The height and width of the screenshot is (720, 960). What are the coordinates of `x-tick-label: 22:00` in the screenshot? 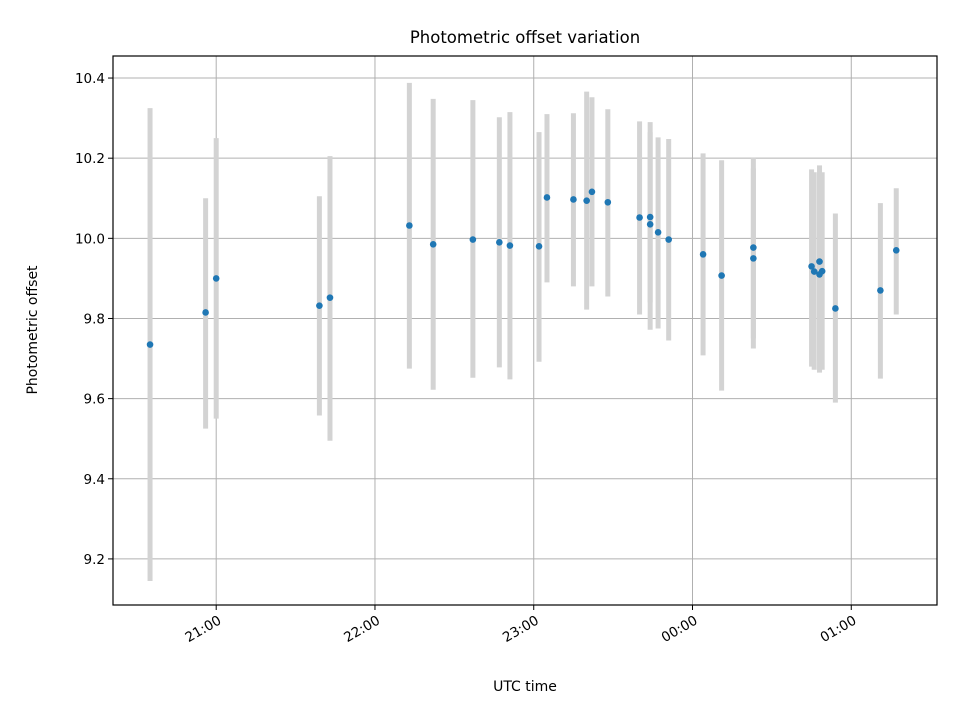 It's located at (362, 629).